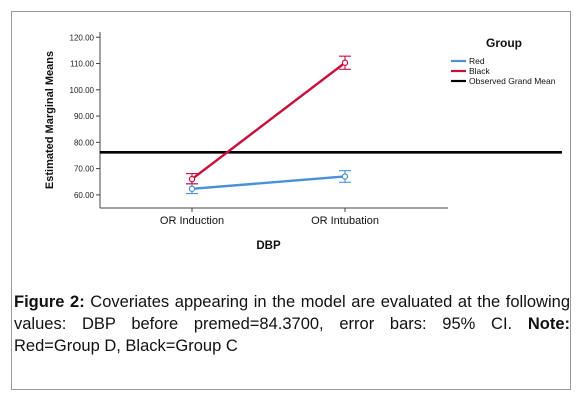  What do you see at coordinates (84, 142) in the screenshot?
I see `y-tick-label: 80.00` at bounding box center [84, 142].